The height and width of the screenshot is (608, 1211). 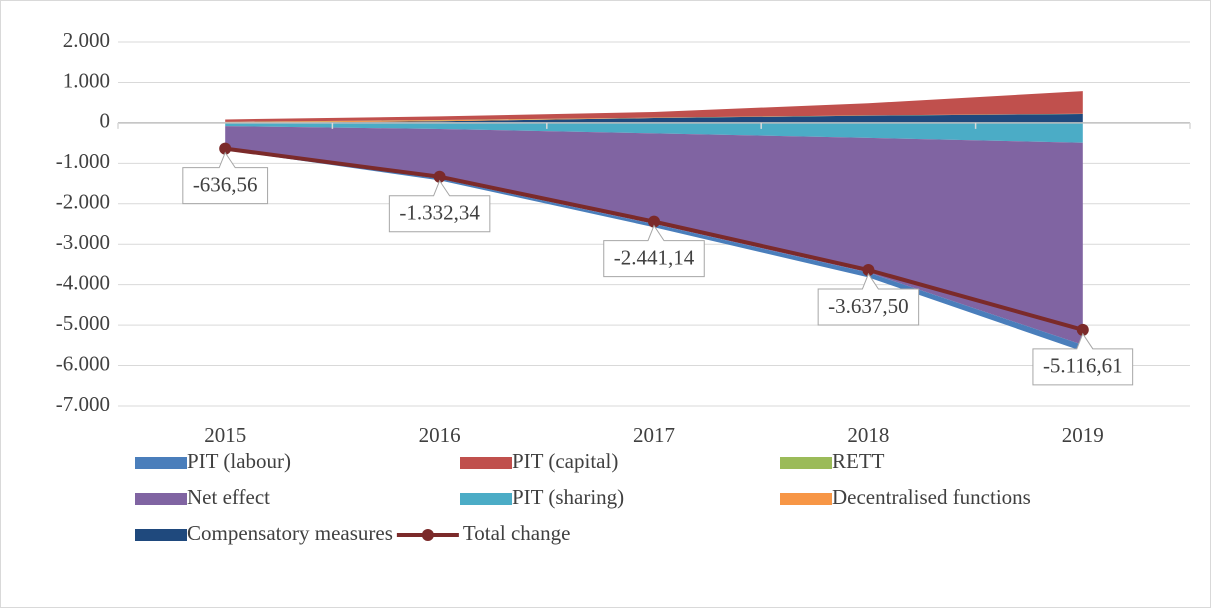 I want to click on data-label-text: -2.441,14, so click(x=654, y=257).